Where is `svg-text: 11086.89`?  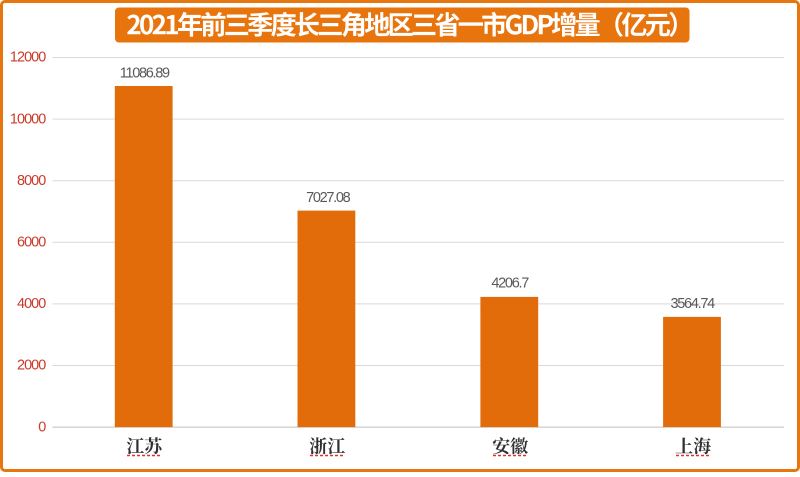
svg-text: 11086.89 is located at coordinates (145, 74).